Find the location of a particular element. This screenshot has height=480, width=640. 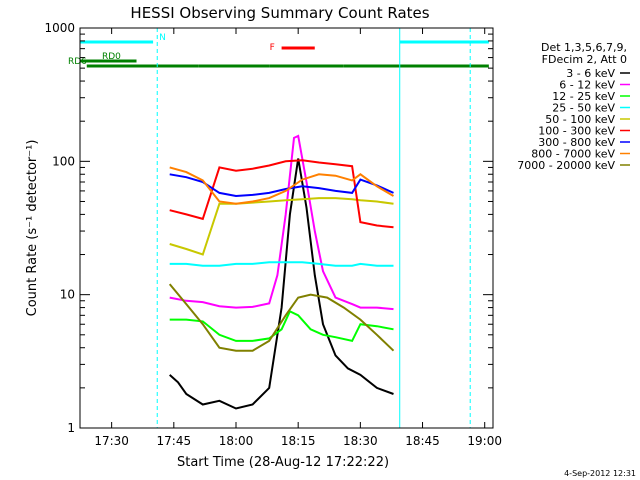

legend-label-5: 100 - 300 keV is located at coordinates (576, 131).